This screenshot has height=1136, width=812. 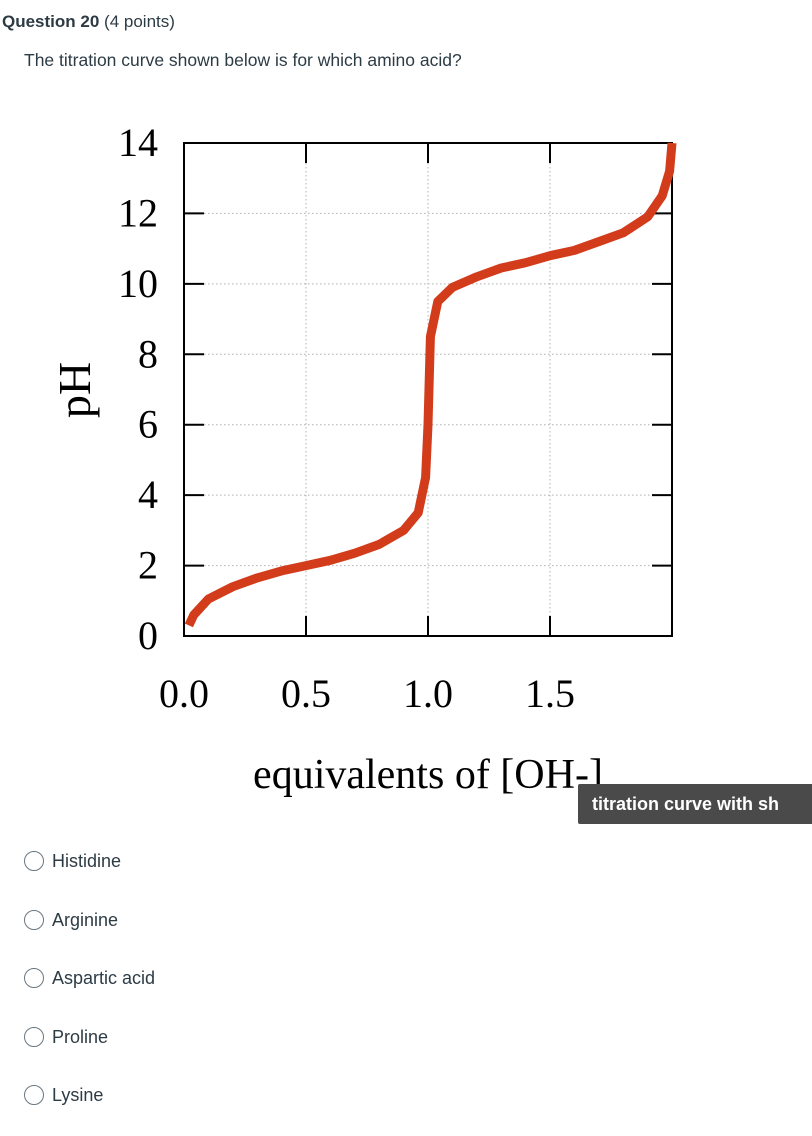 I want to click on x-tick-label: 0.5, so click(x=306, y=693).